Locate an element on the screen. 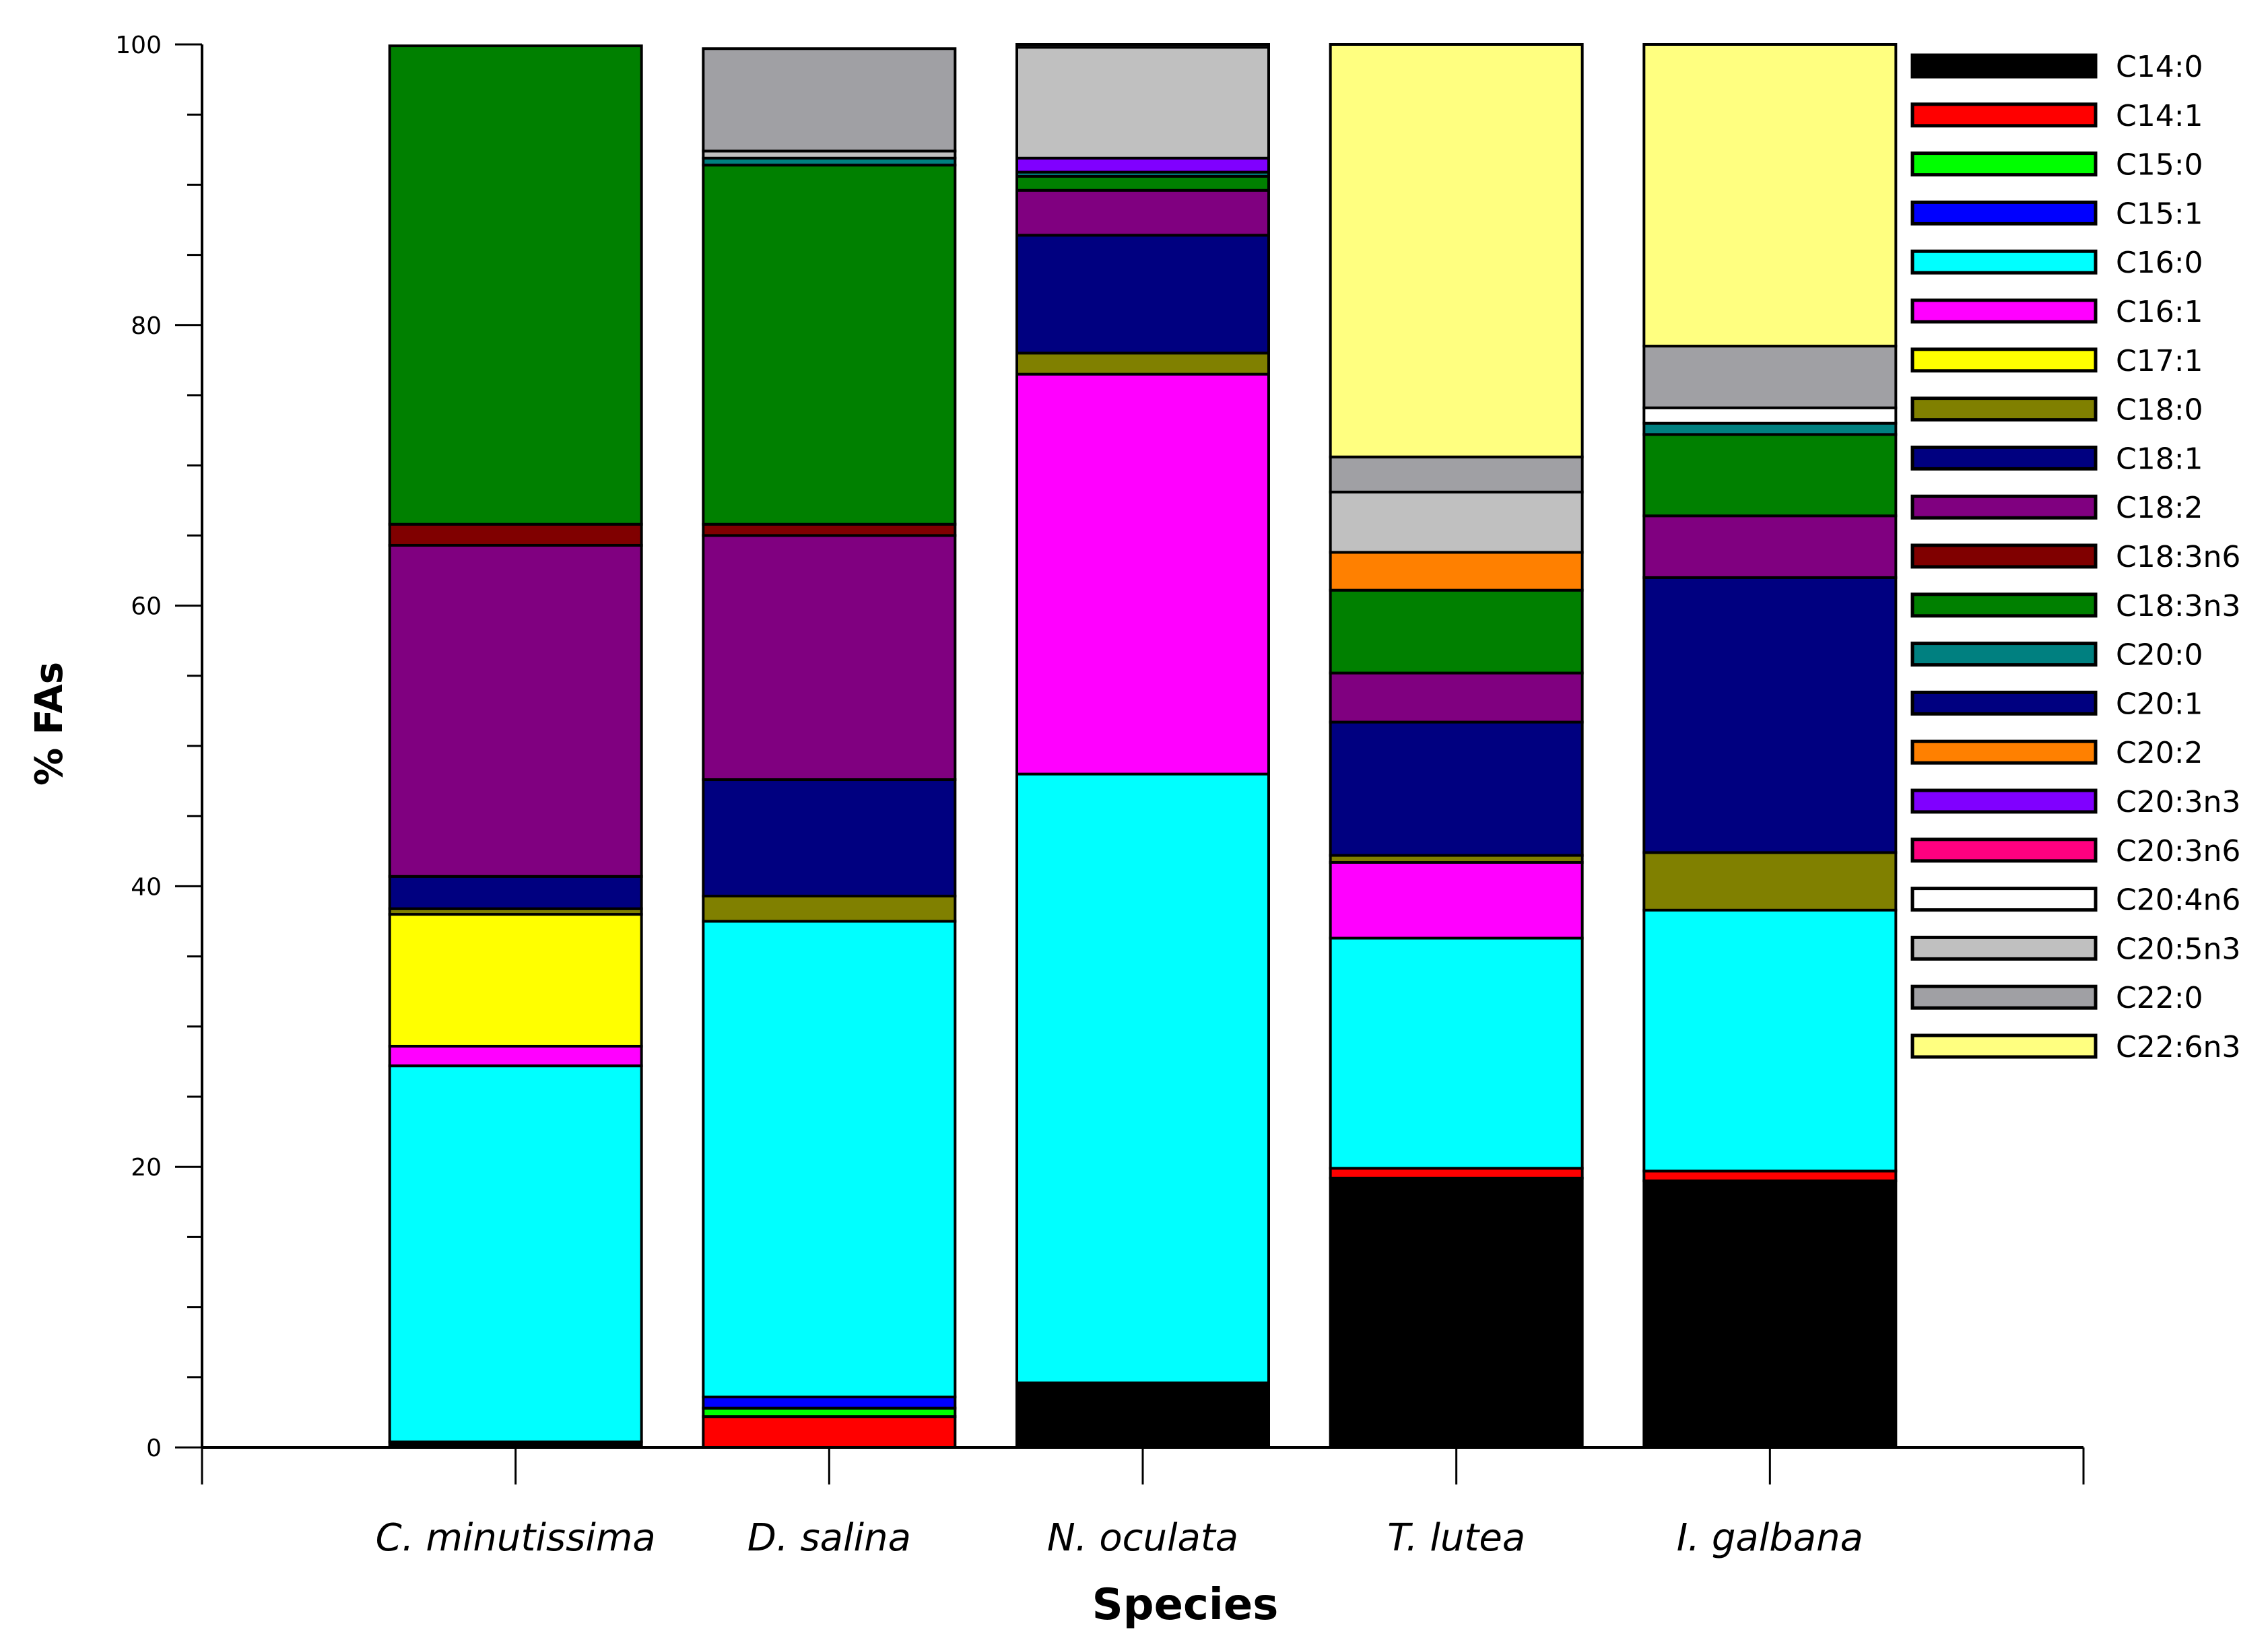 This screenshot has height=1640, width=2268. legend-label: C22:6n3 is located at coordinates (2178, 1047).